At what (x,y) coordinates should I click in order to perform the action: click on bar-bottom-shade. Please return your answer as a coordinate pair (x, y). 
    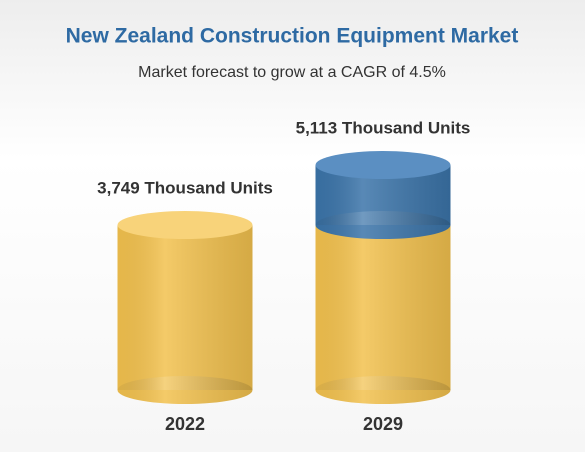
    Looking at the image, I should click on (185, 390).